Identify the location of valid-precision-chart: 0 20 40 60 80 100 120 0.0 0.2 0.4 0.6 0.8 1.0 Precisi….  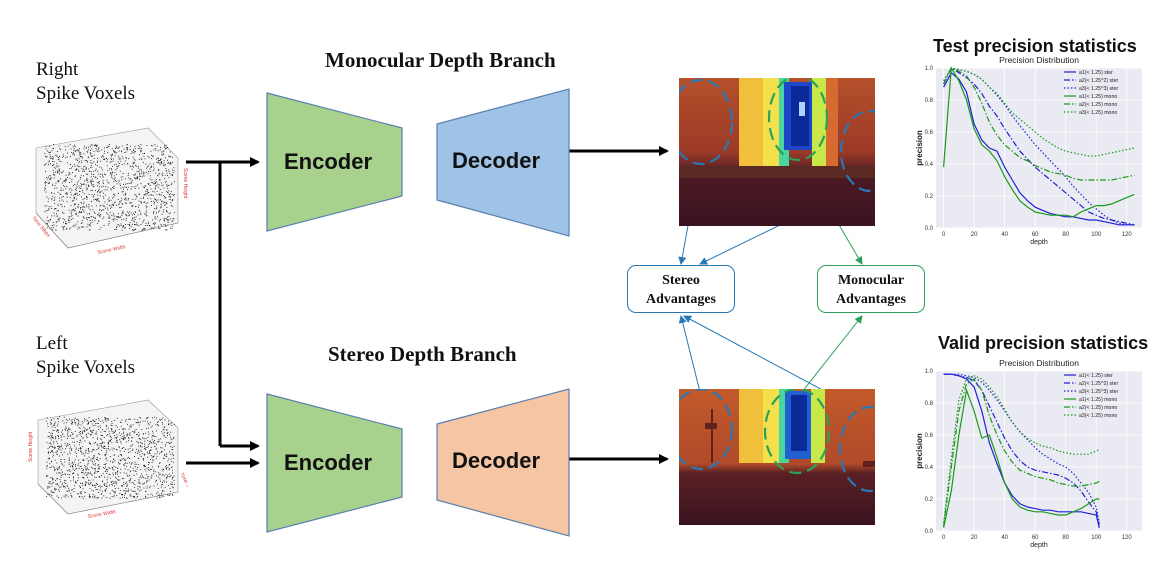
(1028, 453).